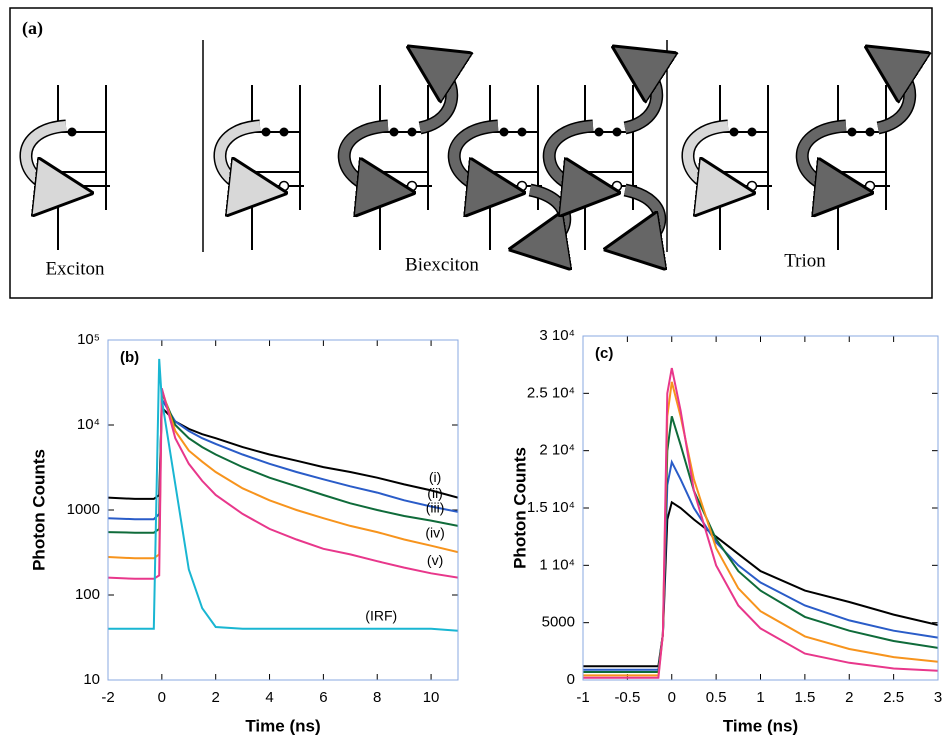 The image size is (944, 742). What do you see at coordinates (282, 725) in the screenshot?
I see `x-axis-title: Time (ns)` at bounding box center [282, 725].